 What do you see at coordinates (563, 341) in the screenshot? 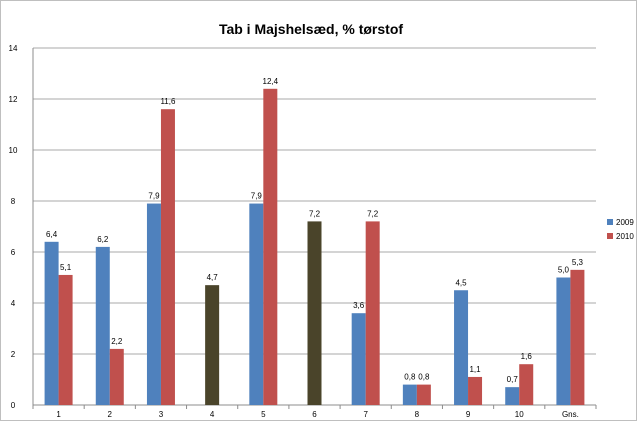
I see `bar-2009-Gns.` at bounding box center [563, 341].